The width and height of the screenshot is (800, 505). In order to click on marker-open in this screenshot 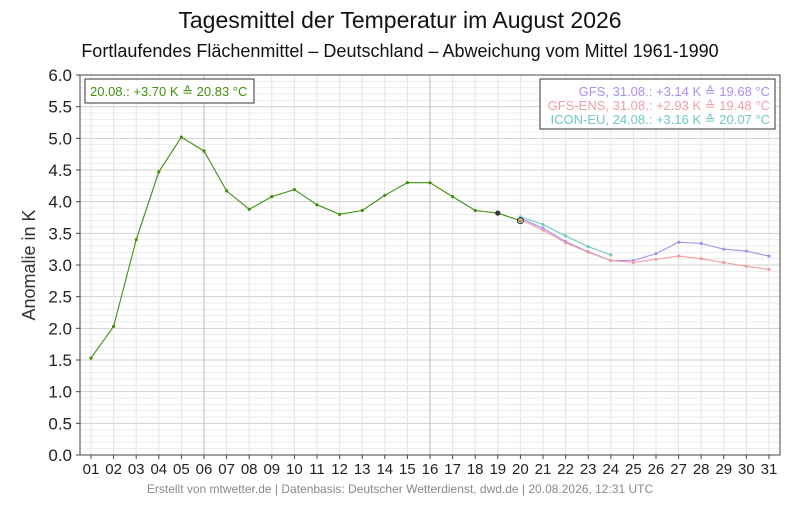, I will do `click(520, 221)`.